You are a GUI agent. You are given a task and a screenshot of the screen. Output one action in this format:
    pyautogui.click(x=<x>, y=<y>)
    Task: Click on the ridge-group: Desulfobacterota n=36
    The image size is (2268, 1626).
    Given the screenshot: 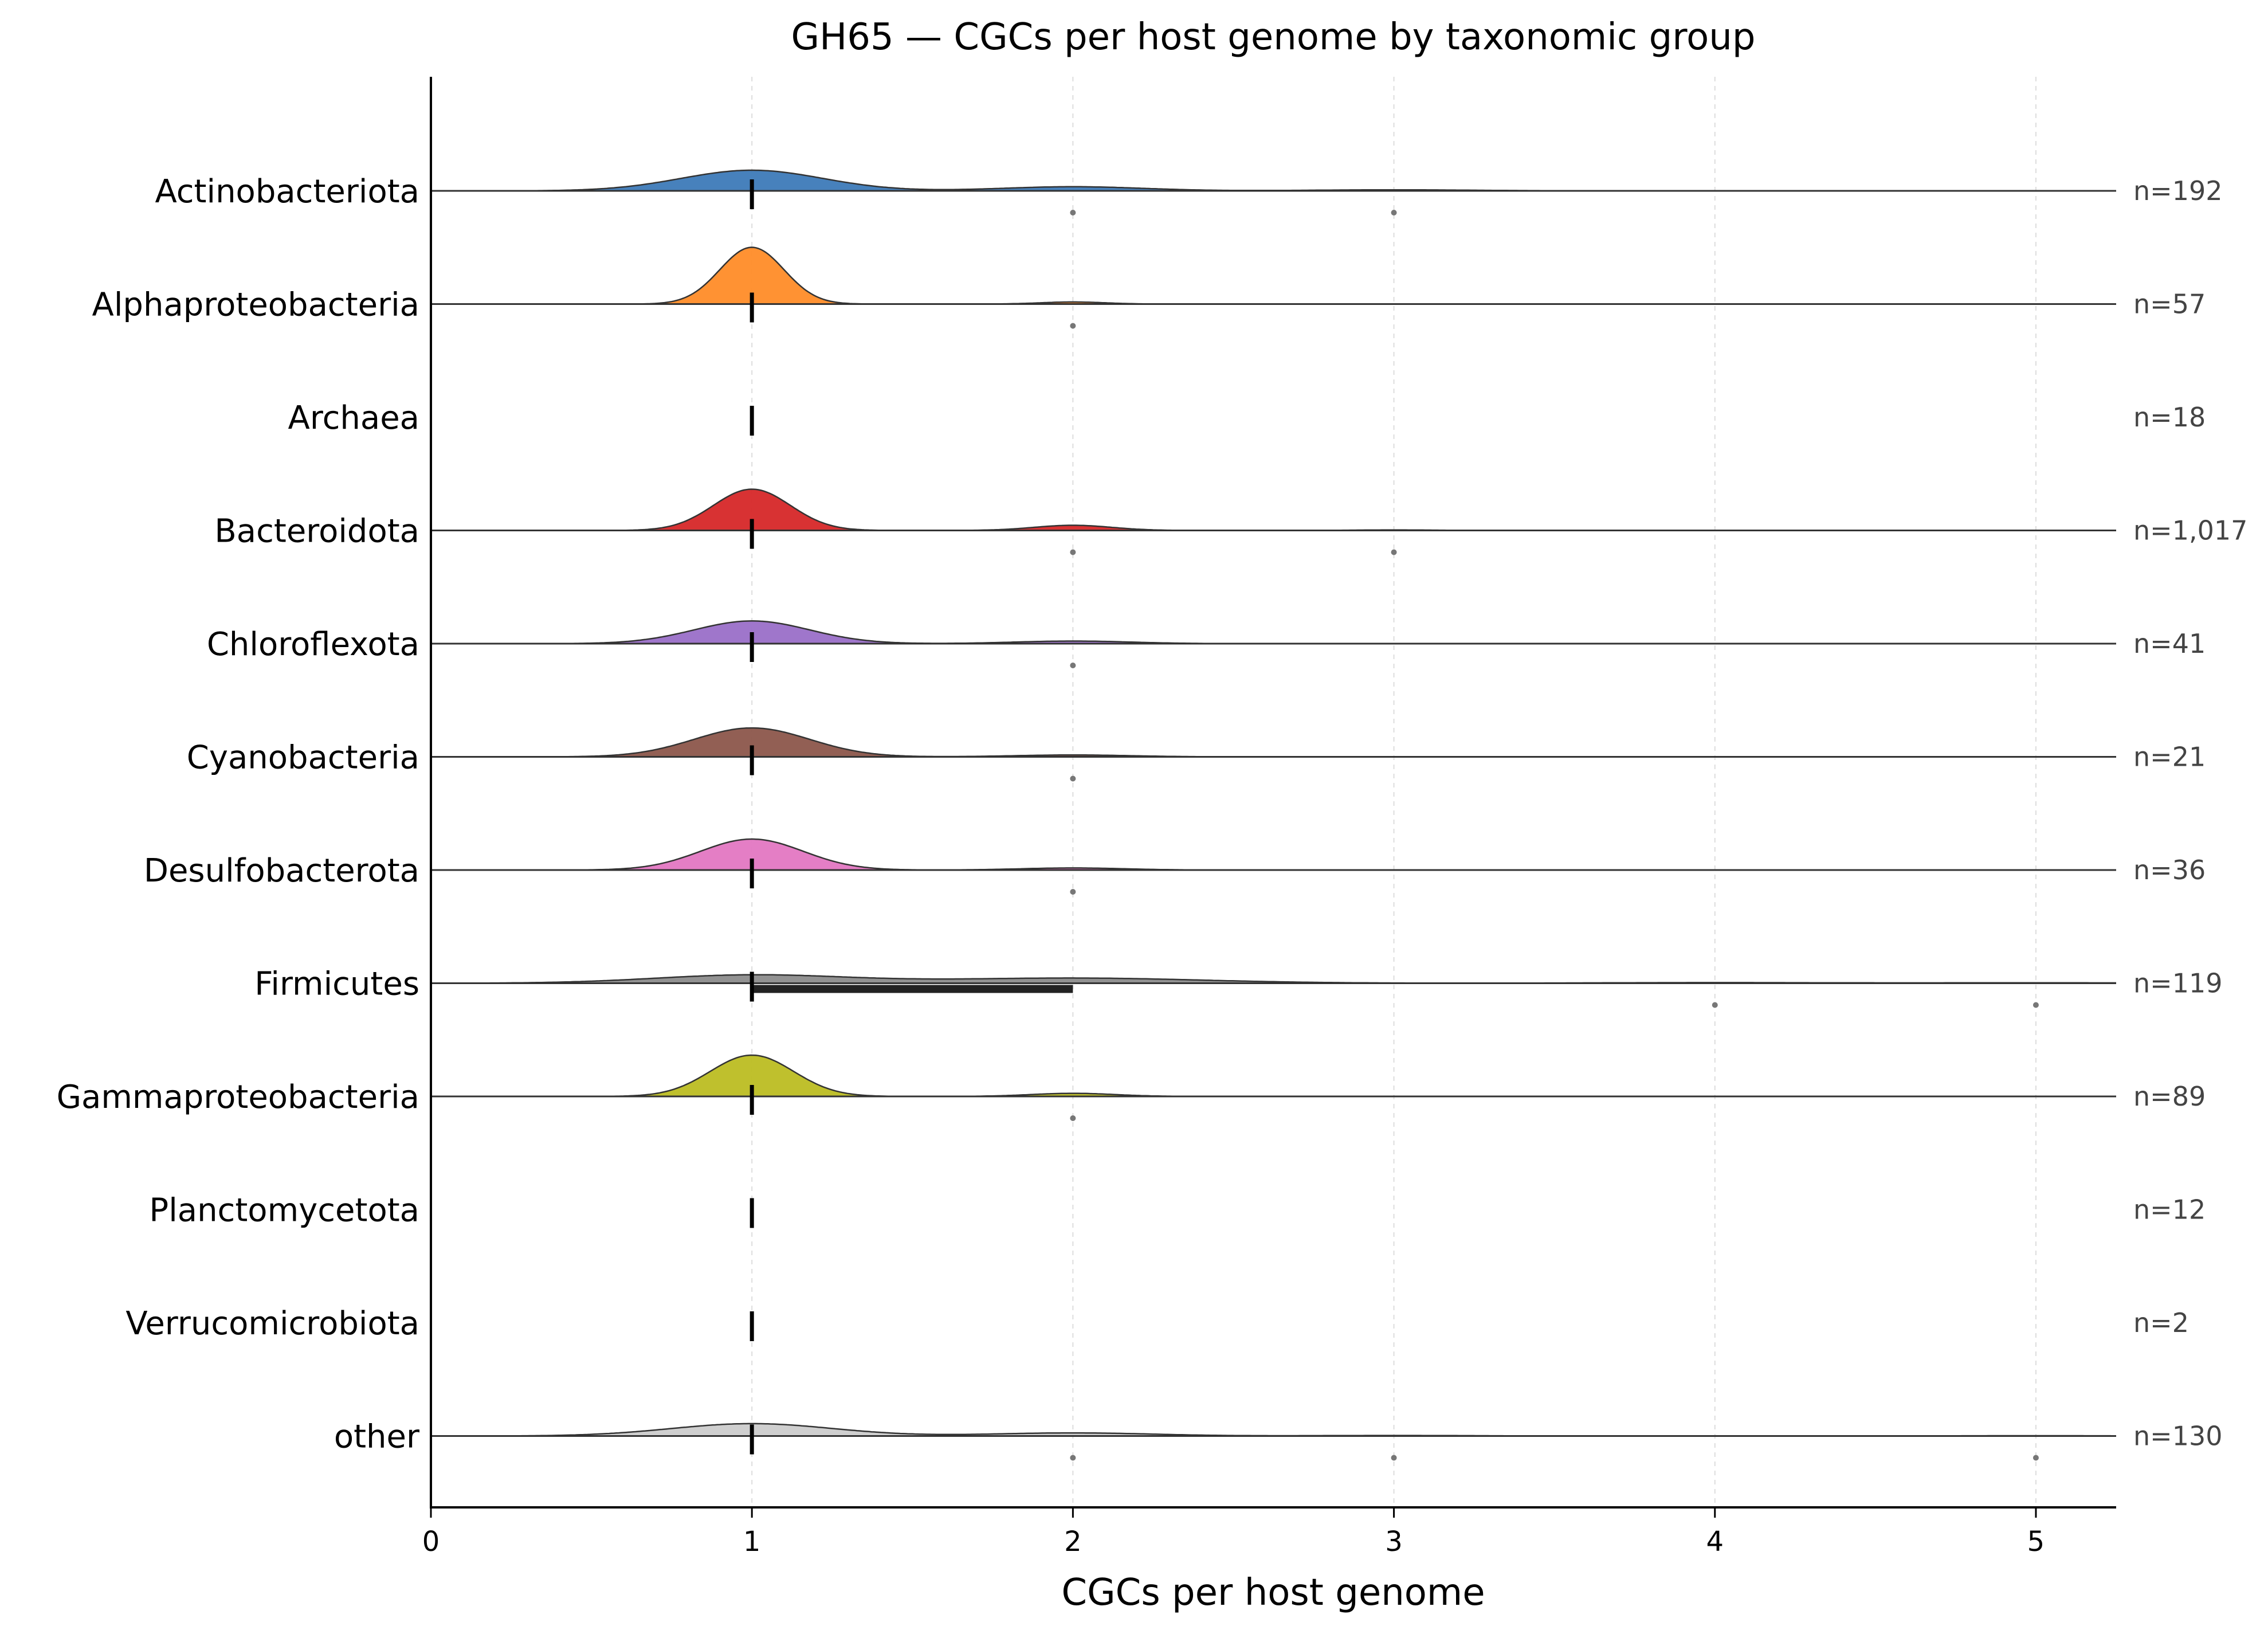 What is the action you would take?
    pyautogui.click(x=1175, y=866)
    